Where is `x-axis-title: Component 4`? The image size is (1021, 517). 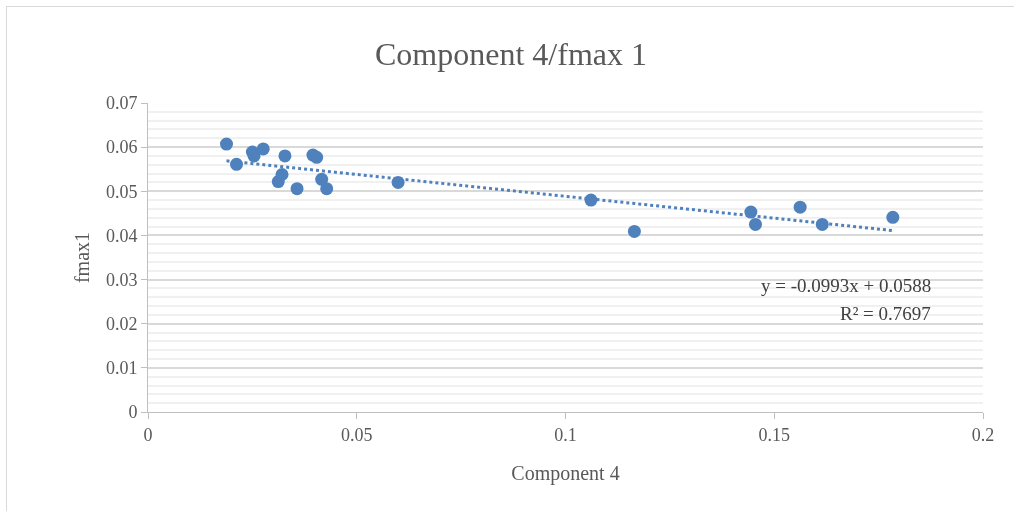 x-axis-title: Component 4 is located at coordinates (565, 474).